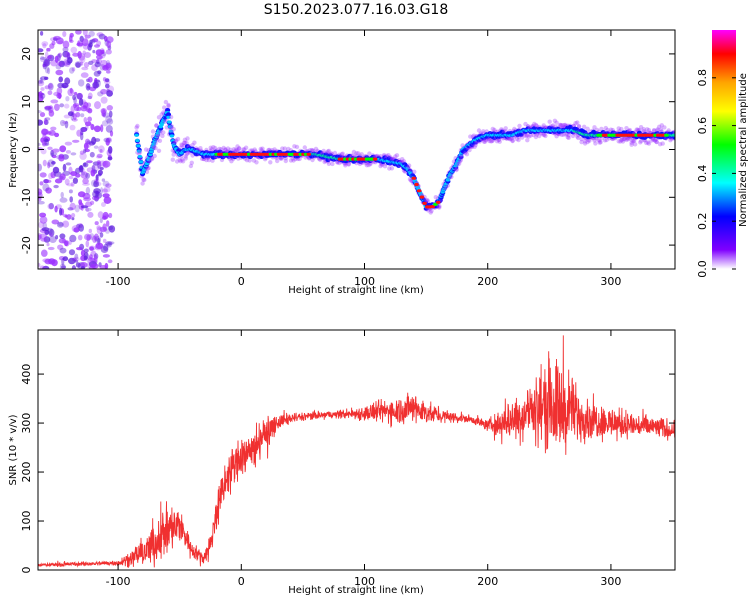  Describe the element at coordinates (241, 281) in the screenshot. I see `spectrogram-xtick-label: 0` at that location.